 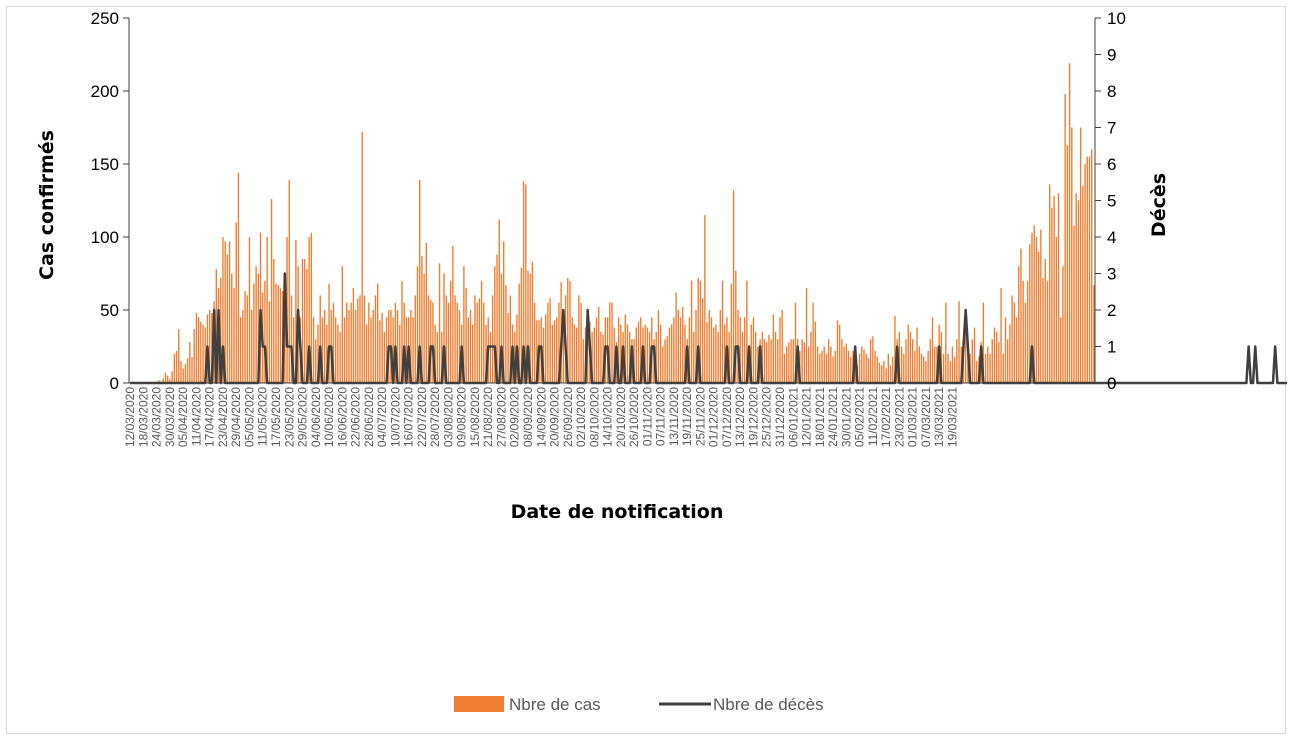 What do you see at coordinates (708, 328) in the screenshot?
I see `series-line-deaths` at bounding box center [708, 328].